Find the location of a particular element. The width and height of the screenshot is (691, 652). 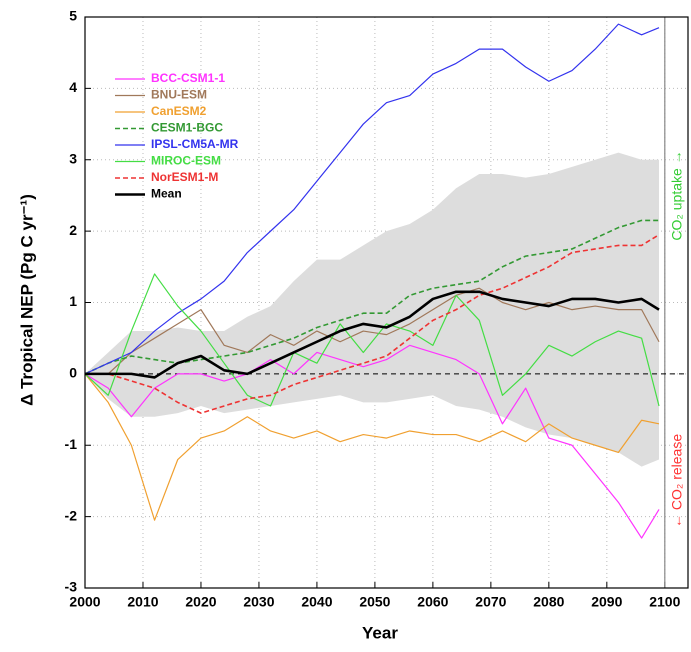

legend-label: NorESM1-M is located at coordinates (184, 177).